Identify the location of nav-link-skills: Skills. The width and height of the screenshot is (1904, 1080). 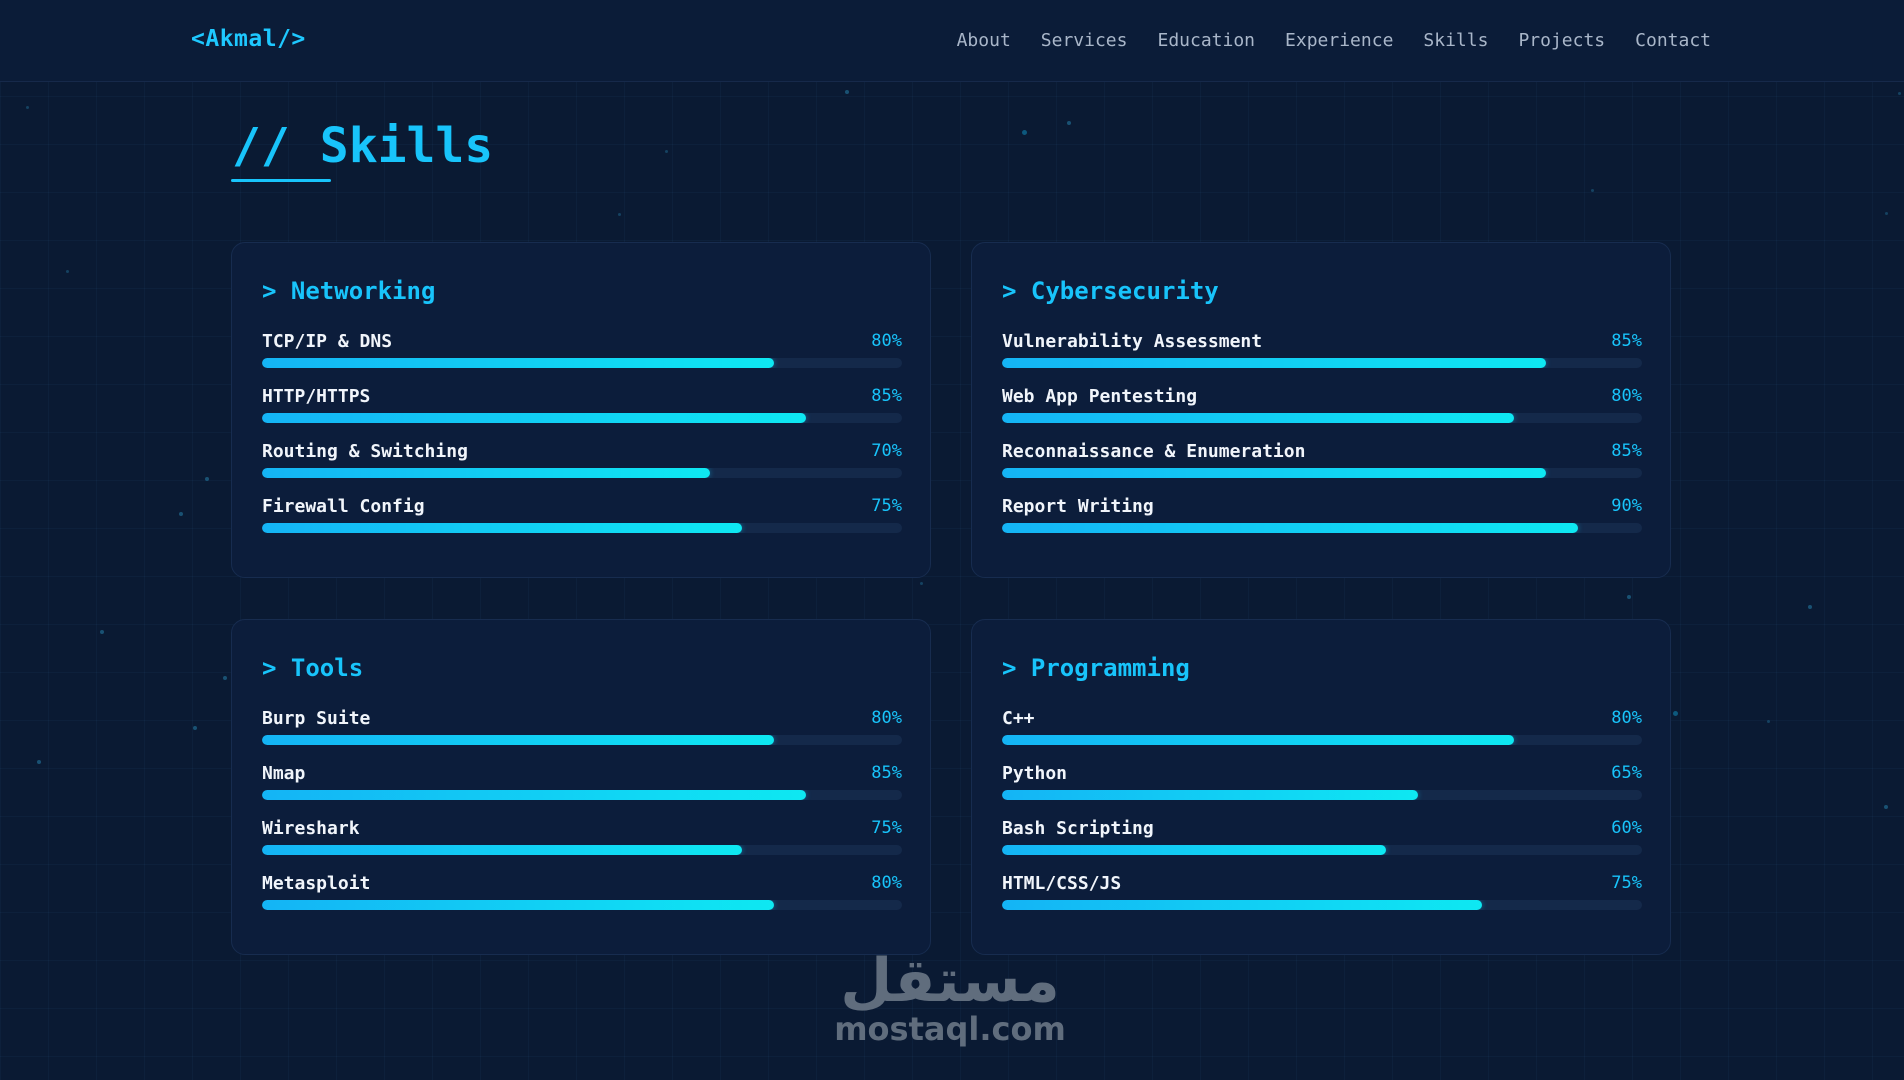
(1456, 40).